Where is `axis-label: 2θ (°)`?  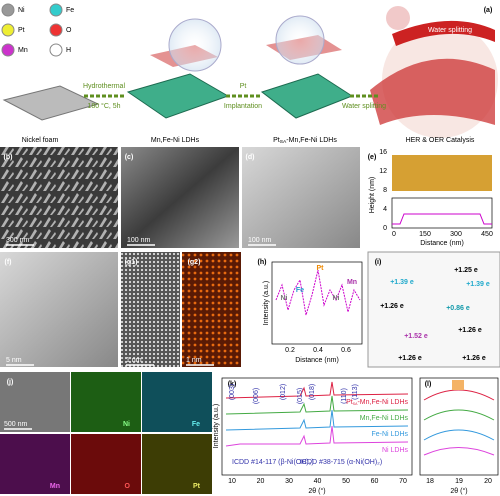 axis-label: 2θ (°) is located at coordinates (458, 491).